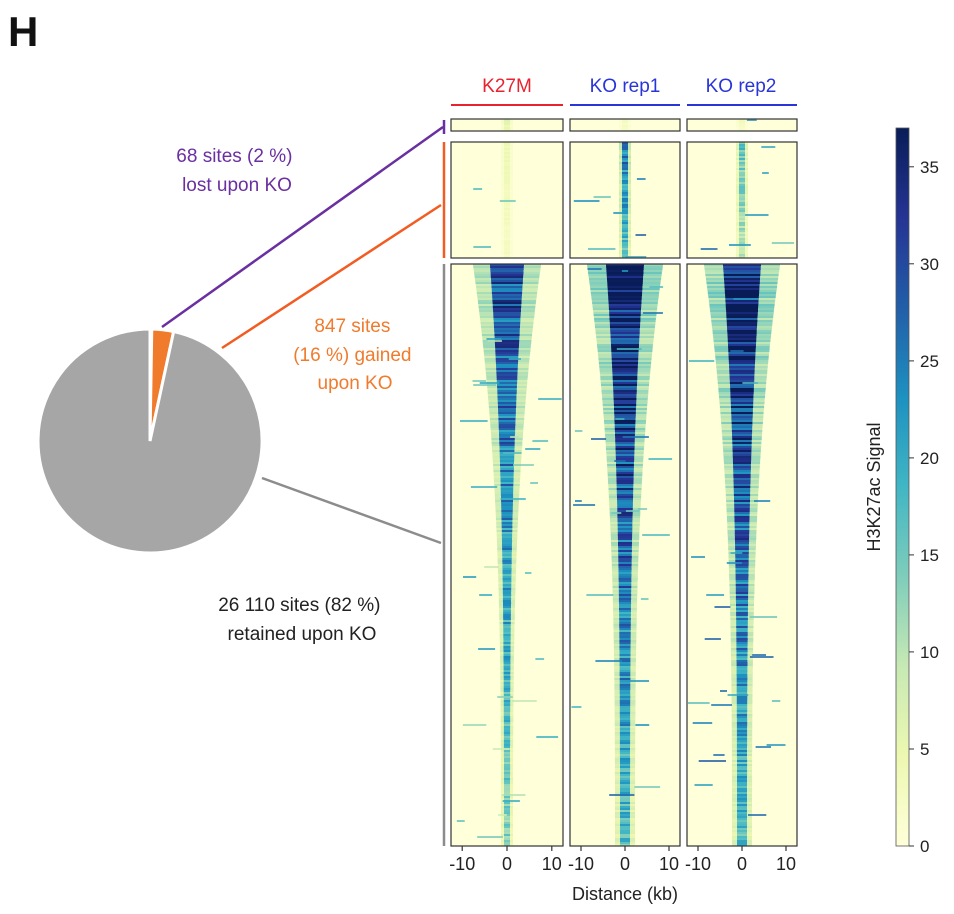 Image resolution: width=954 pixels, height=914 pixels. I want to click on column-title-ko-rep1: KO rep1, so click(625, 86).